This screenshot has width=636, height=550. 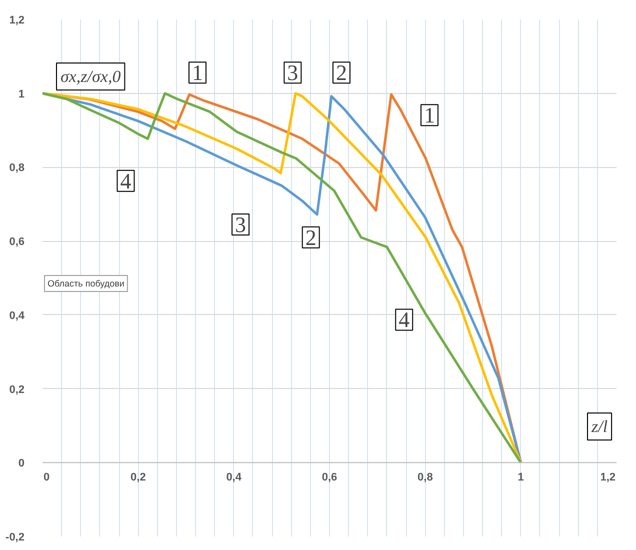 What do you see at coordinates (425, 478) in the screenshot?
I see `x-tick-label: 0,8` at bounding box center [425, 478].